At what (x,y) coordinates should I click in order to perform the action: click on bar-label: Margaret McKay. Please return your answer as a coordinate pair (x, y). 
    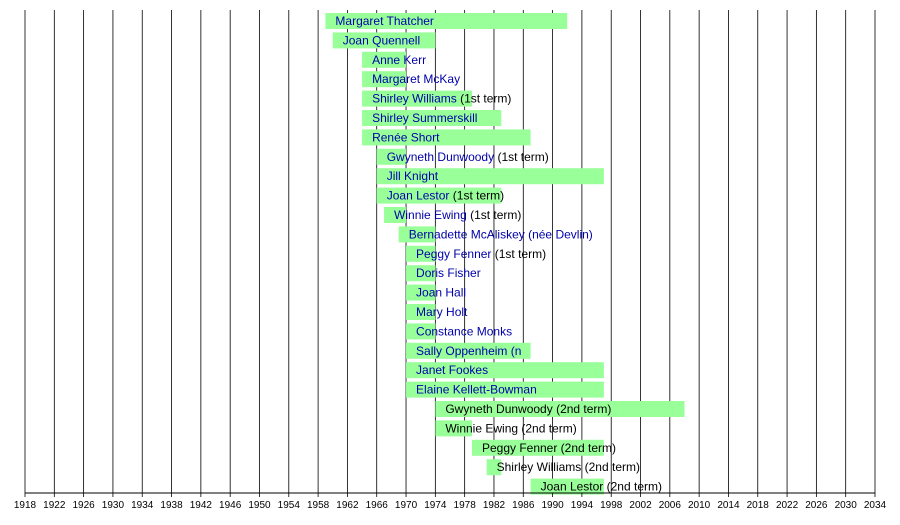
    Looking at the image, I should click on (416, 79).